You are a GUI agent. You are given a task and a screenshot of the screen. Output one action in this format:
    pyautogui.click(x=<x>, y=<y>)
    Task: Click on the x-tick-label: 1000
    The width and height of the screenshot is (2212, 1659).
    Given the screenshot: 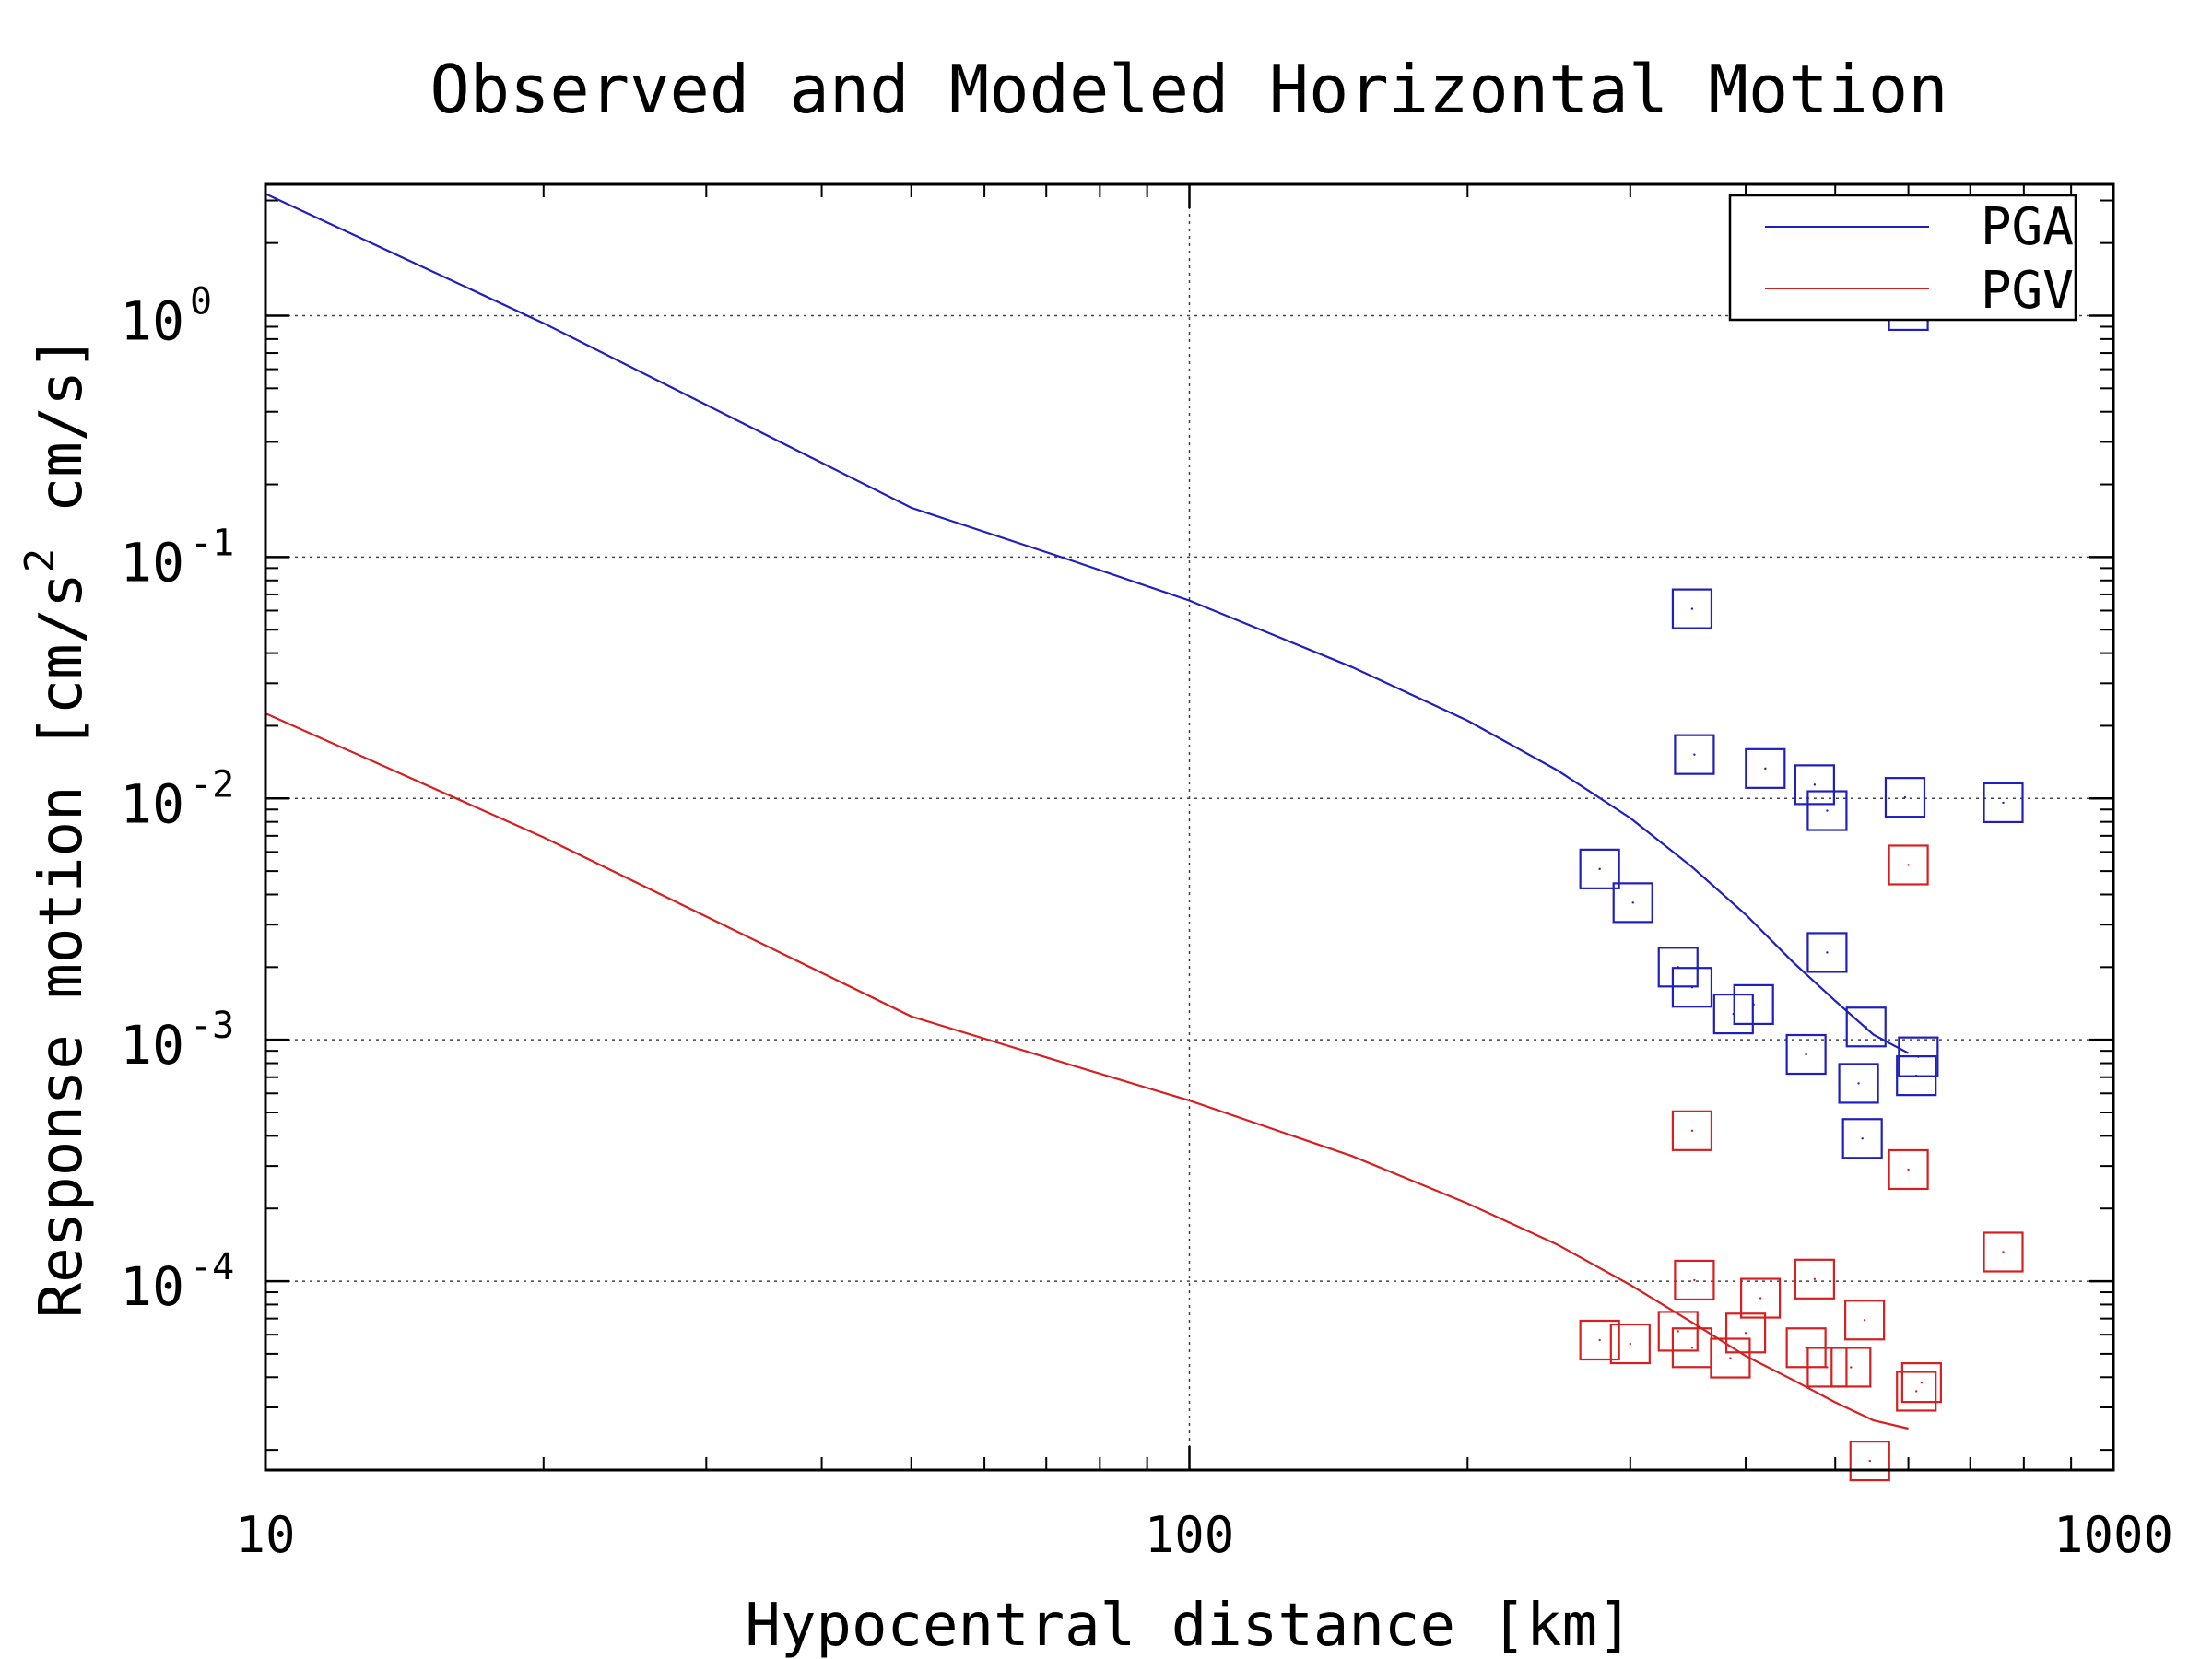 What is the action you would take?
    pyautogui.click(x=2113, y=1535)
    